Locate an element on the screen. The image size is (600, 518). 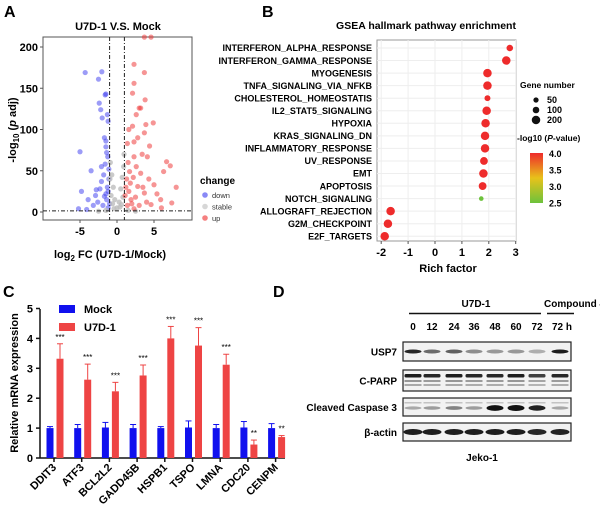
qpcr-legend-u7d-1-label: U7D-1 is located at coordinates (100, 328).